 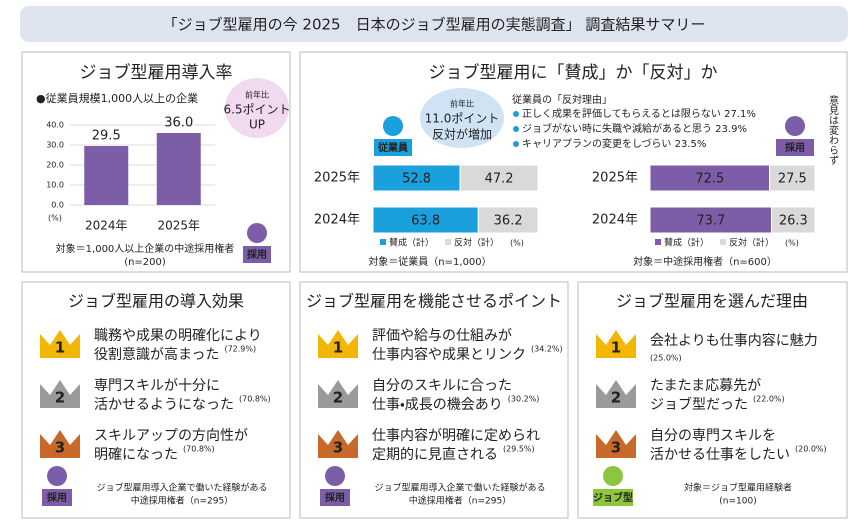 I want to click on item-text: 仕事内容や成果とリンク, so click(x=449, y=354).